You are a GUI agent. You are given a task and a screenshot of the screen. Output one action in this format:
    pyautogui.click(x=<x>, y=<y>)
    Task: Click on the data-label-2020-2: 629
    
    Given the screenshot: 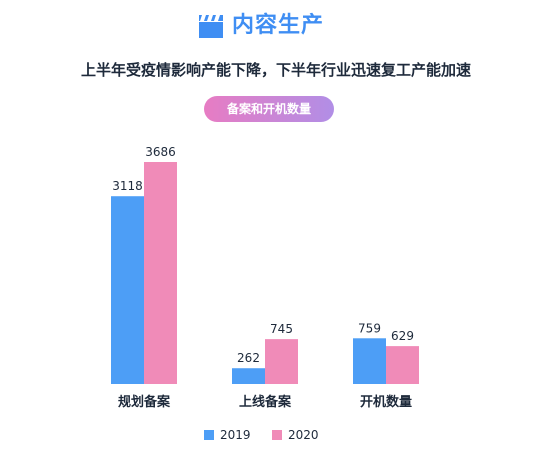 What is the action you would take?
    pyautogui.click(x=402, y=336)
    